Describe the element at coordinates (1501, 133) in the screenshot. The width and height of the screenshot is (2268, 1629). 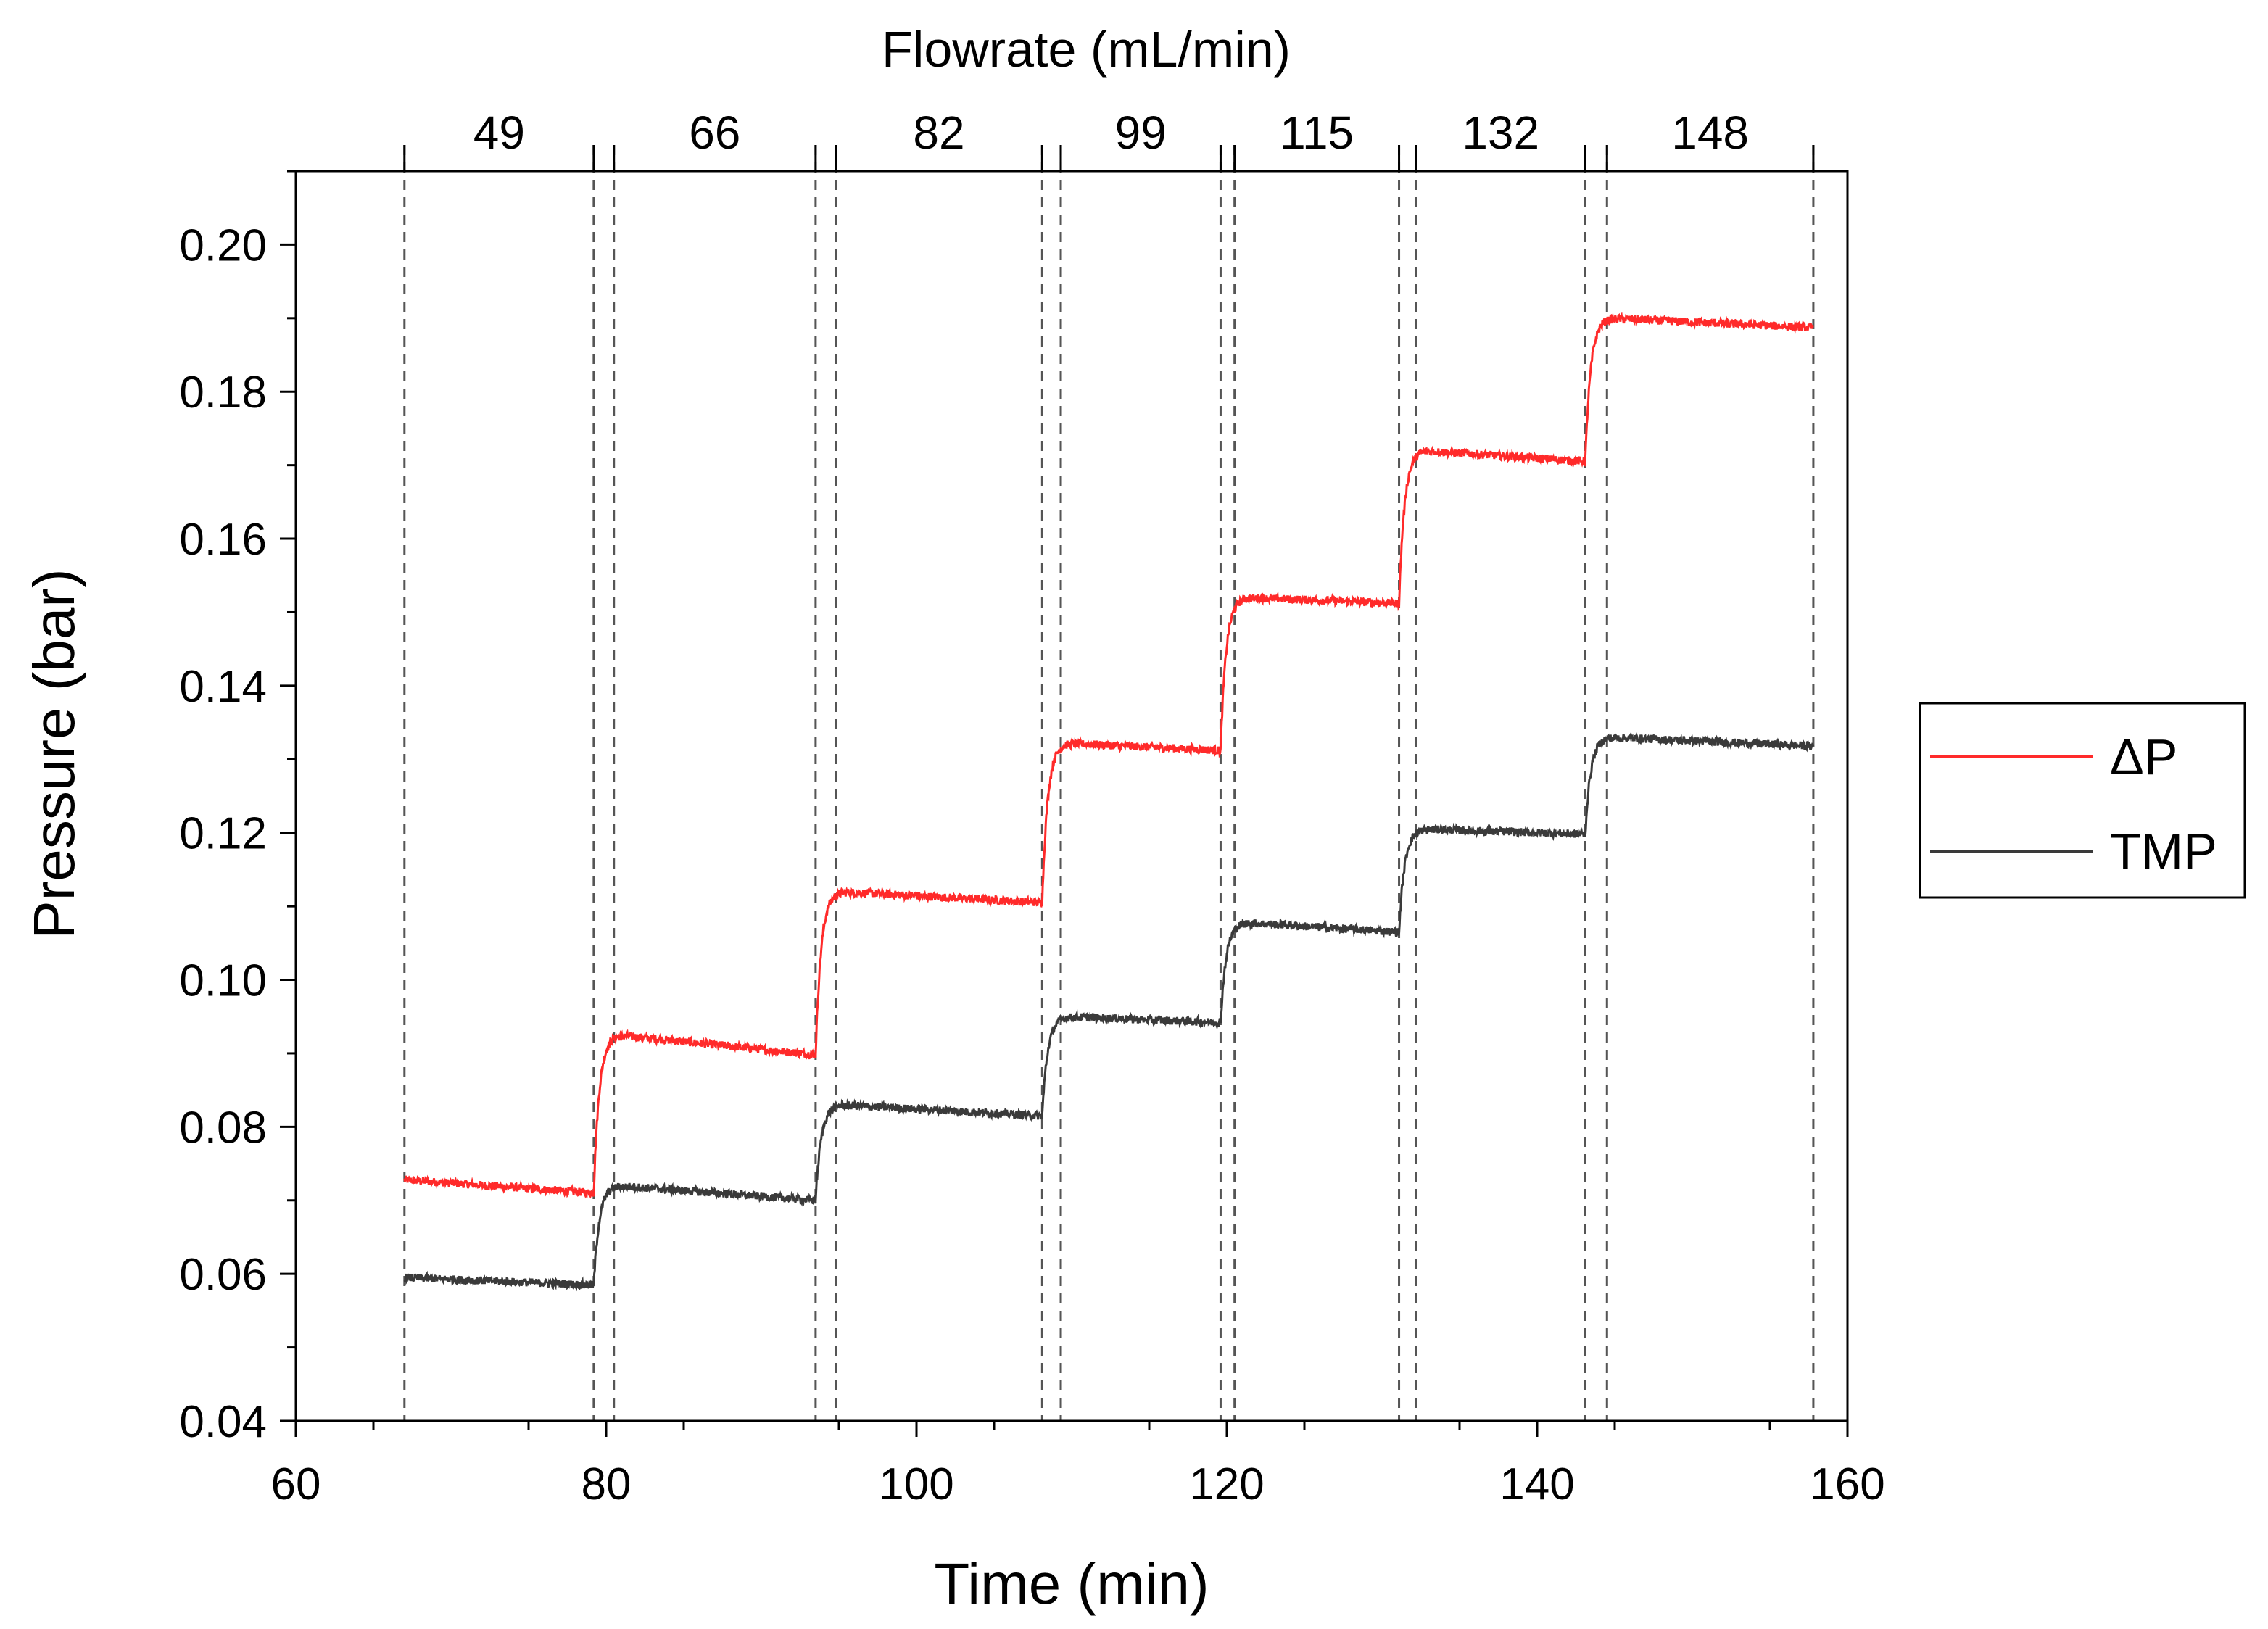
I see `flowrate-label-132: 132` at that location.